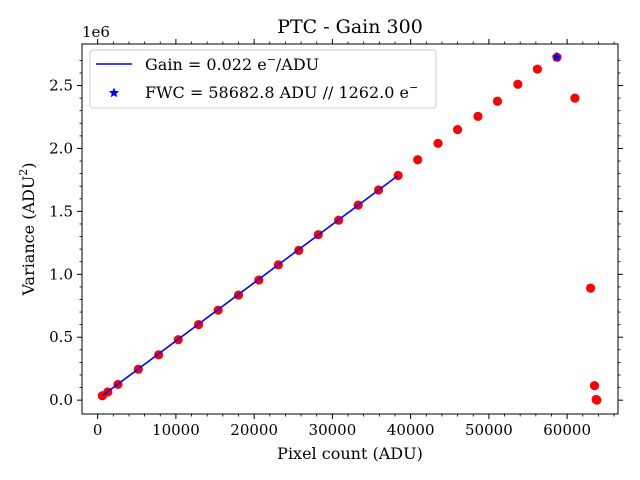 Image resolution: width=640 pixels, height=480 pixels. I want to click on x-tick-label: 40000, so click(411, 430).